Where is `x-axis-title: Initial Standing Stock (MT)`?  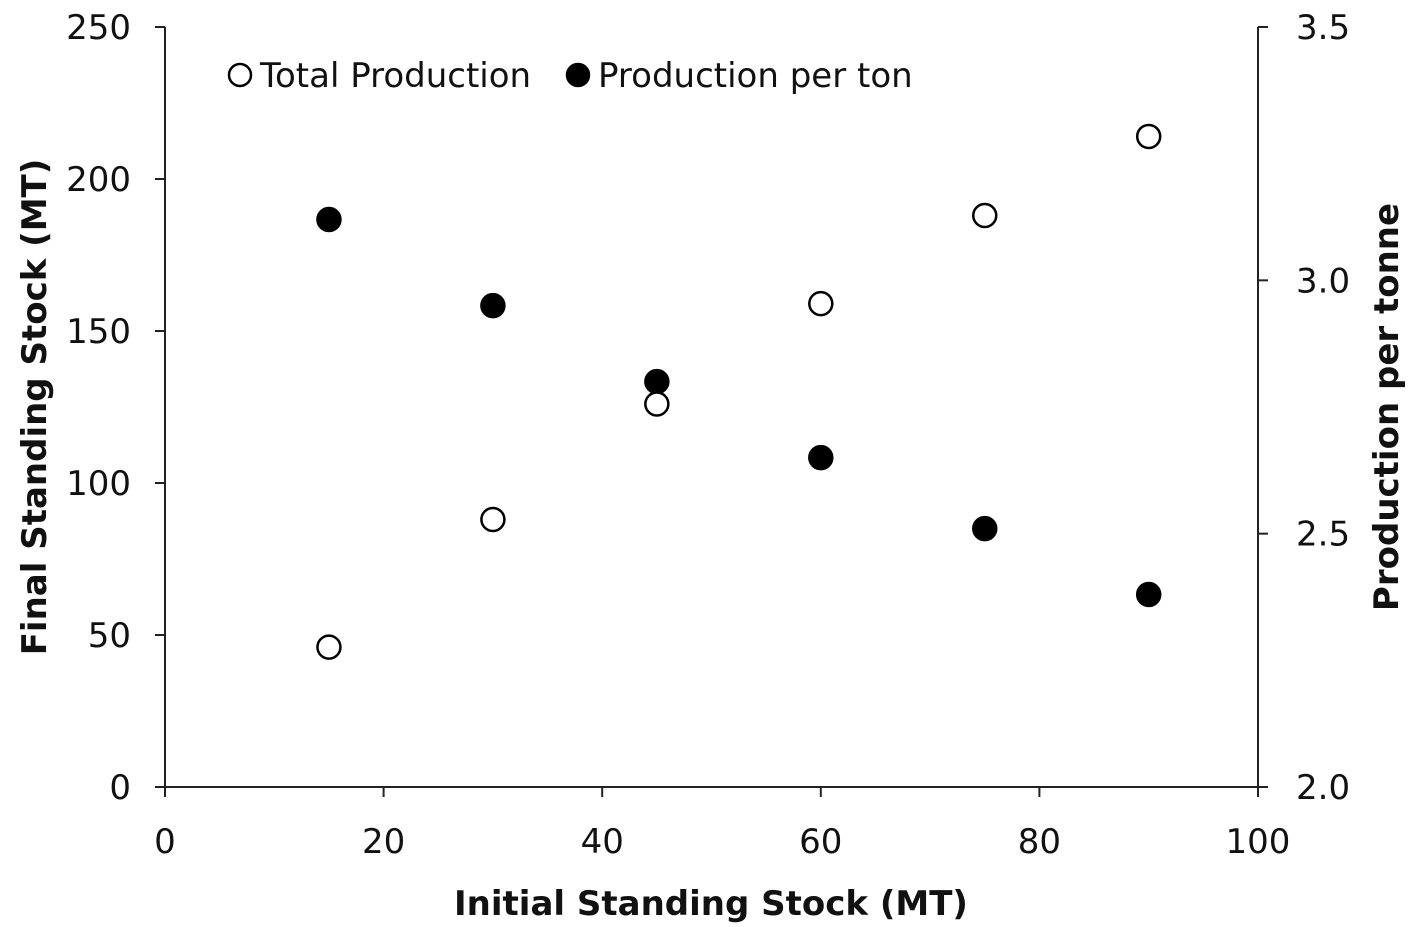 x-axis-title: Initial Standing Stock (MT) is located at coordinates (711, 904).